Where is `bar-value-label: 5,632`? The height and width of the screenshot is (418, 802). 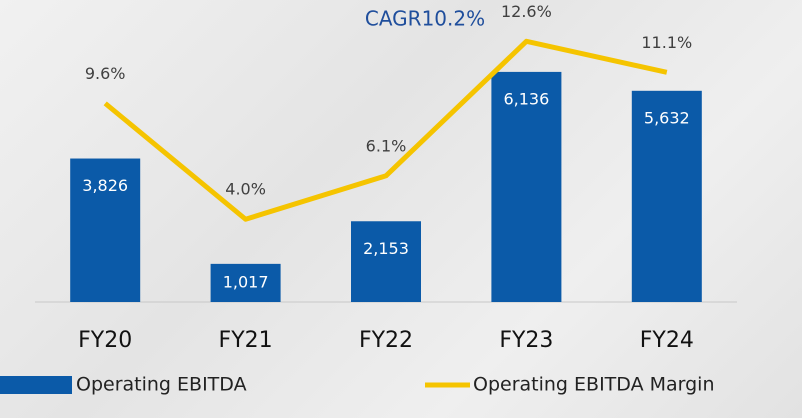
bar-value-label: 5,632 is located at coordinates (667, 117).